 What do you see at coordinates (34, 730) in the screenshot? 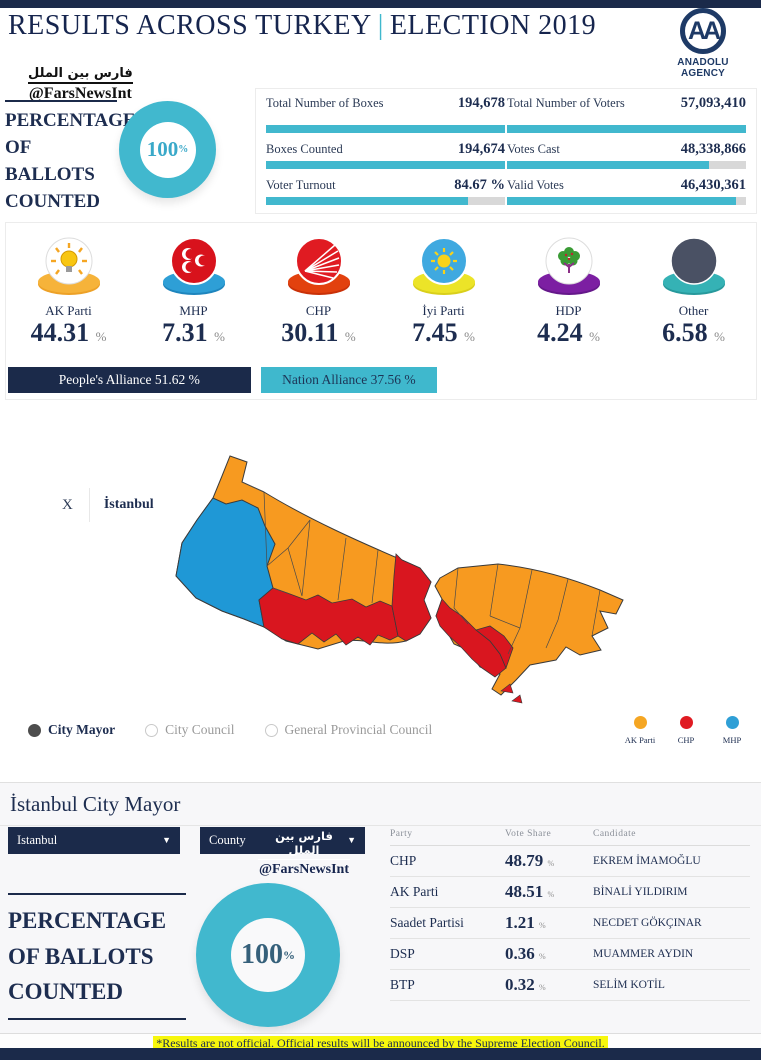
I see `radio-selected-icon` at bounding box center [34, 730].